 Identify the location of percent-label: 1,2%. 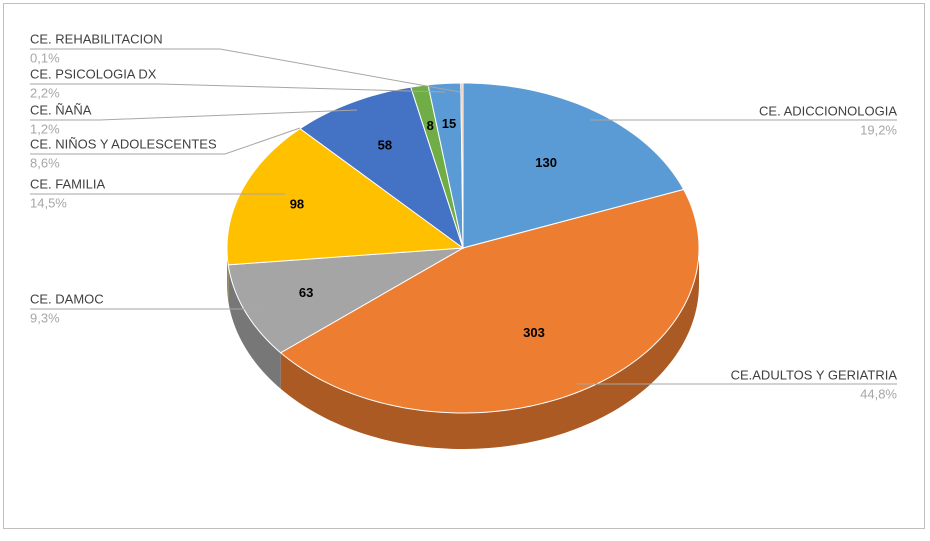
(45, 128).